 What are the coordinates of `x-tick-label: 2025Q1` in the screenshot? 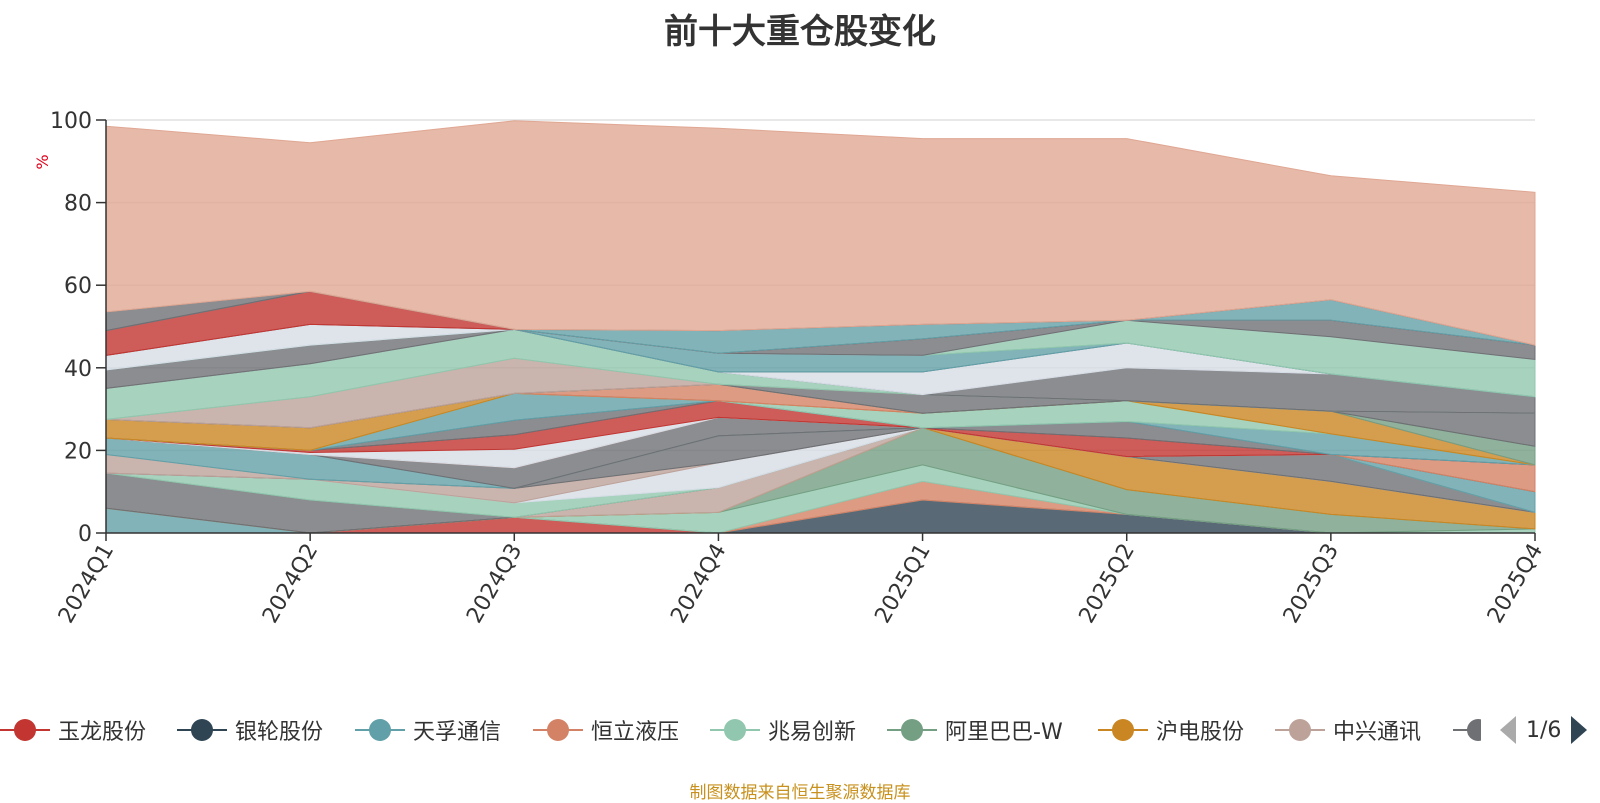 It's located at (902, 584).